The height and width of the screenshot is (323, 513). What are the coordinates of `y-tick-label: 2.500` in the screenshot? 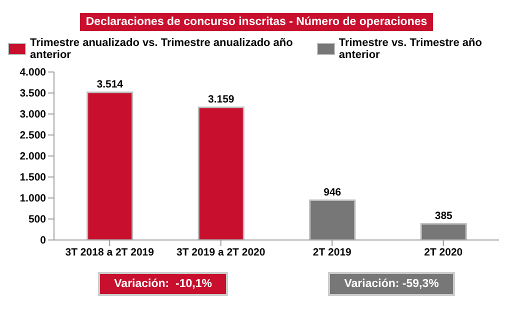 It's located at (33, 136).